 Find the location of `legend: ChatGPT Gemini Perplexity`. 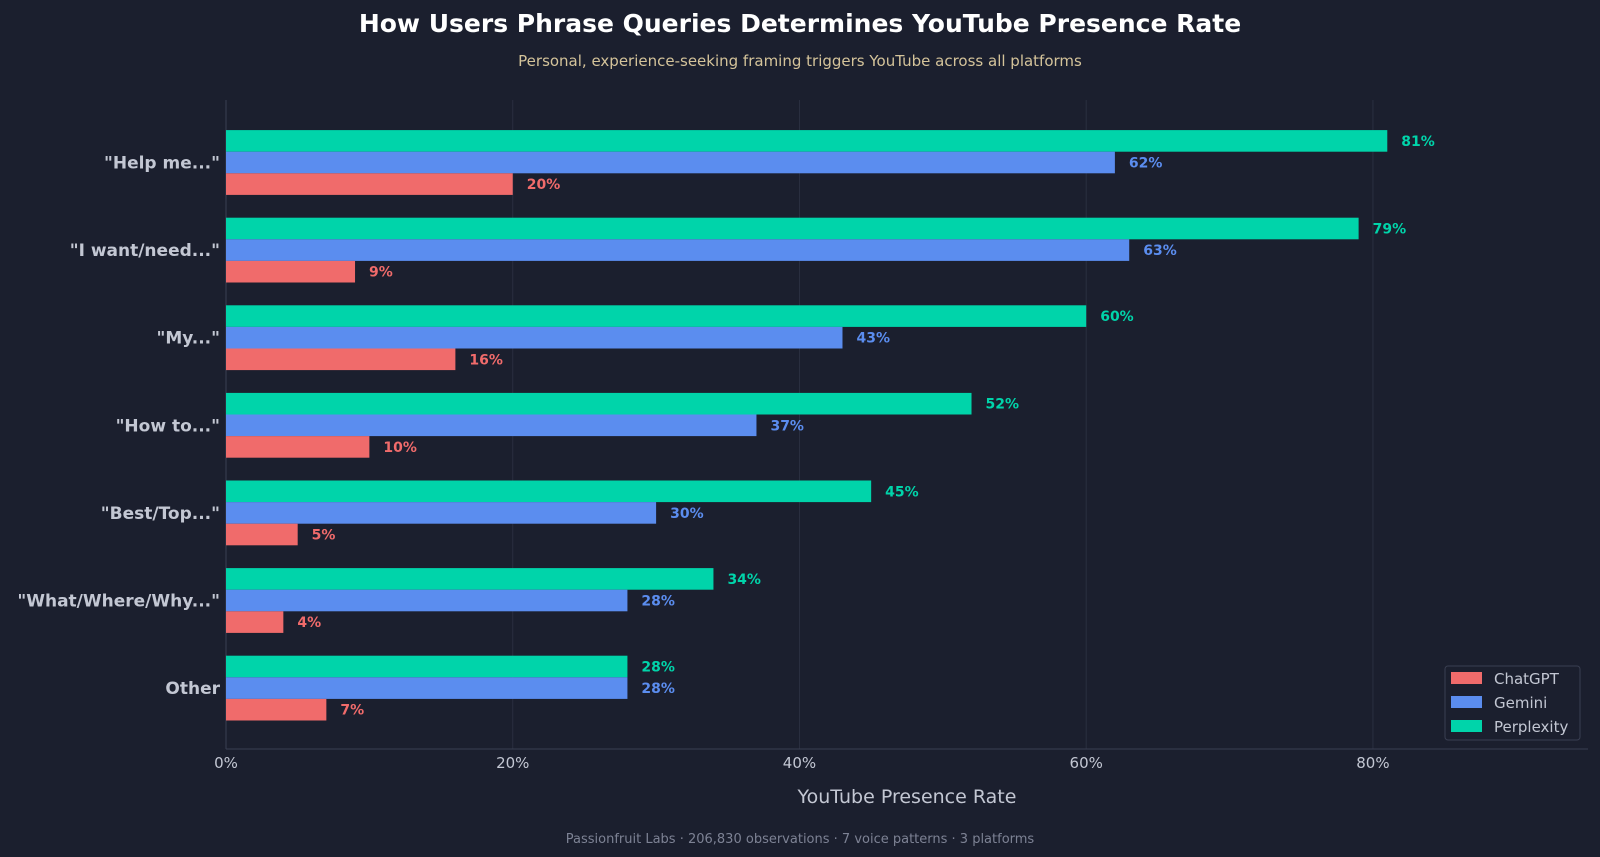

legend: ChatGPT Gemini Perplexity is located at coordinates (1512, 703).